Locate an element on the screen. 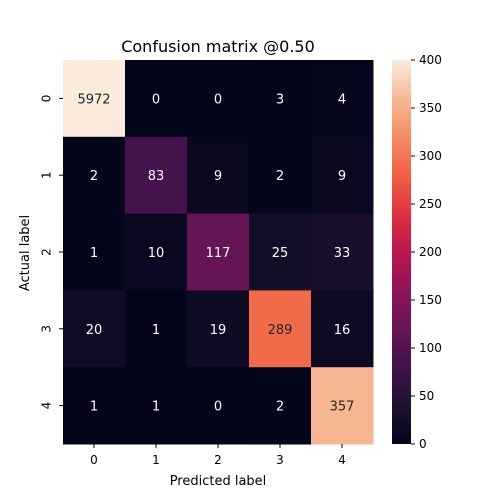  colorbar-tick-label: 350 is located at coordinates (430, 108).